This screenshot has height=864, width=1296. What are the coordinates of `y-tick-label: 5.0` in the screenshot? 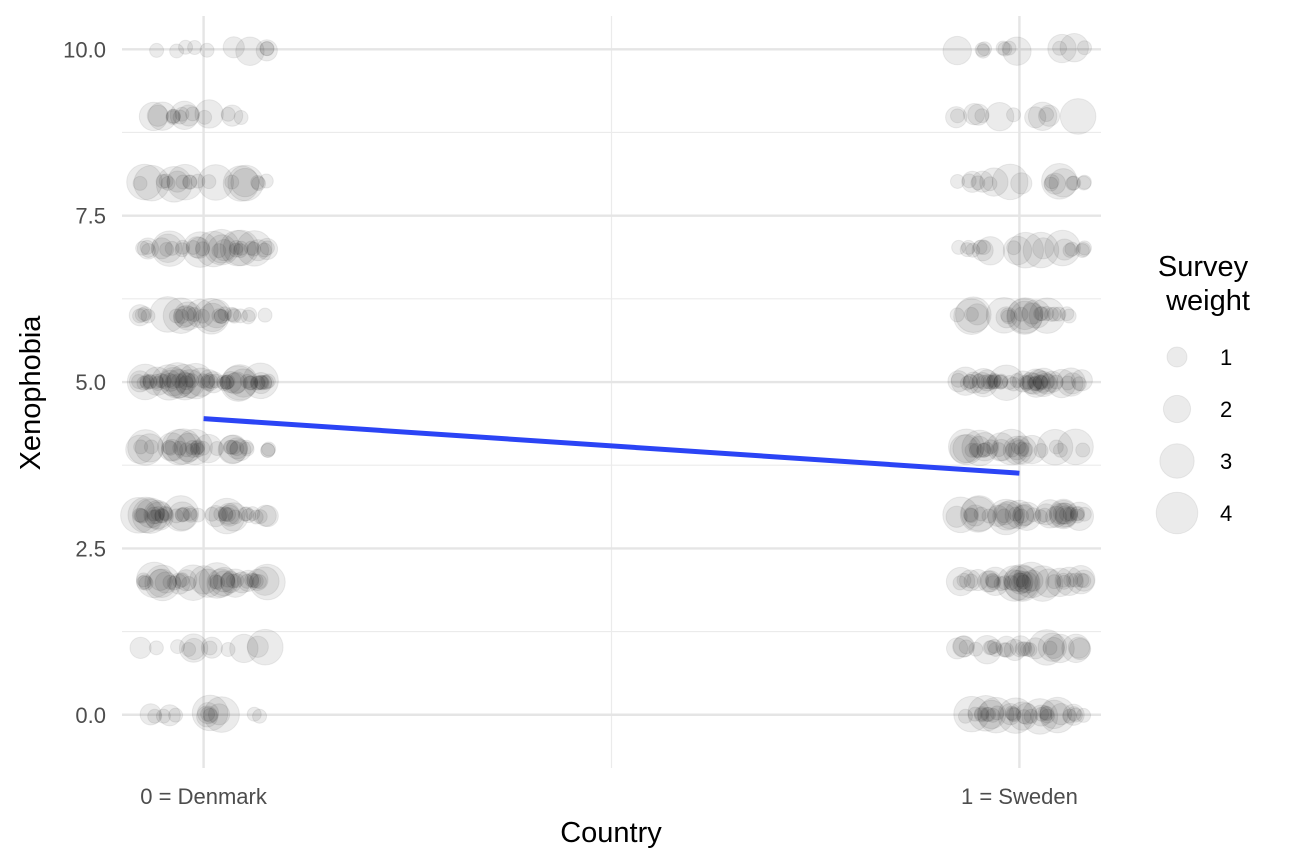 It's located at (90, 382).